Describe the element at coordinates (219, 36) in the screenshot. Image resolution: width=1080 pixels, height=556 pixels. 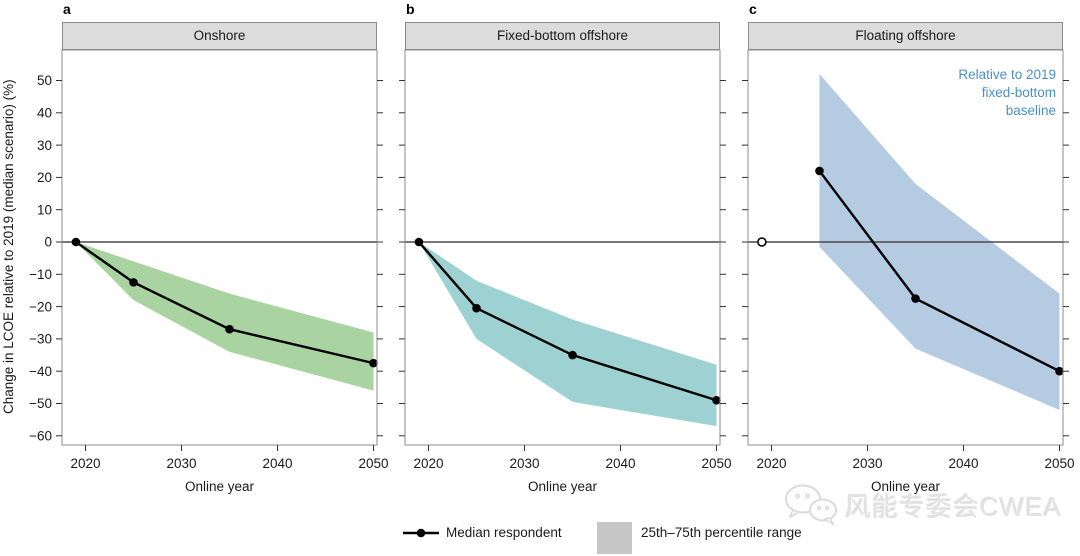
I see `panel-header-onshore: Onshore` at that location.